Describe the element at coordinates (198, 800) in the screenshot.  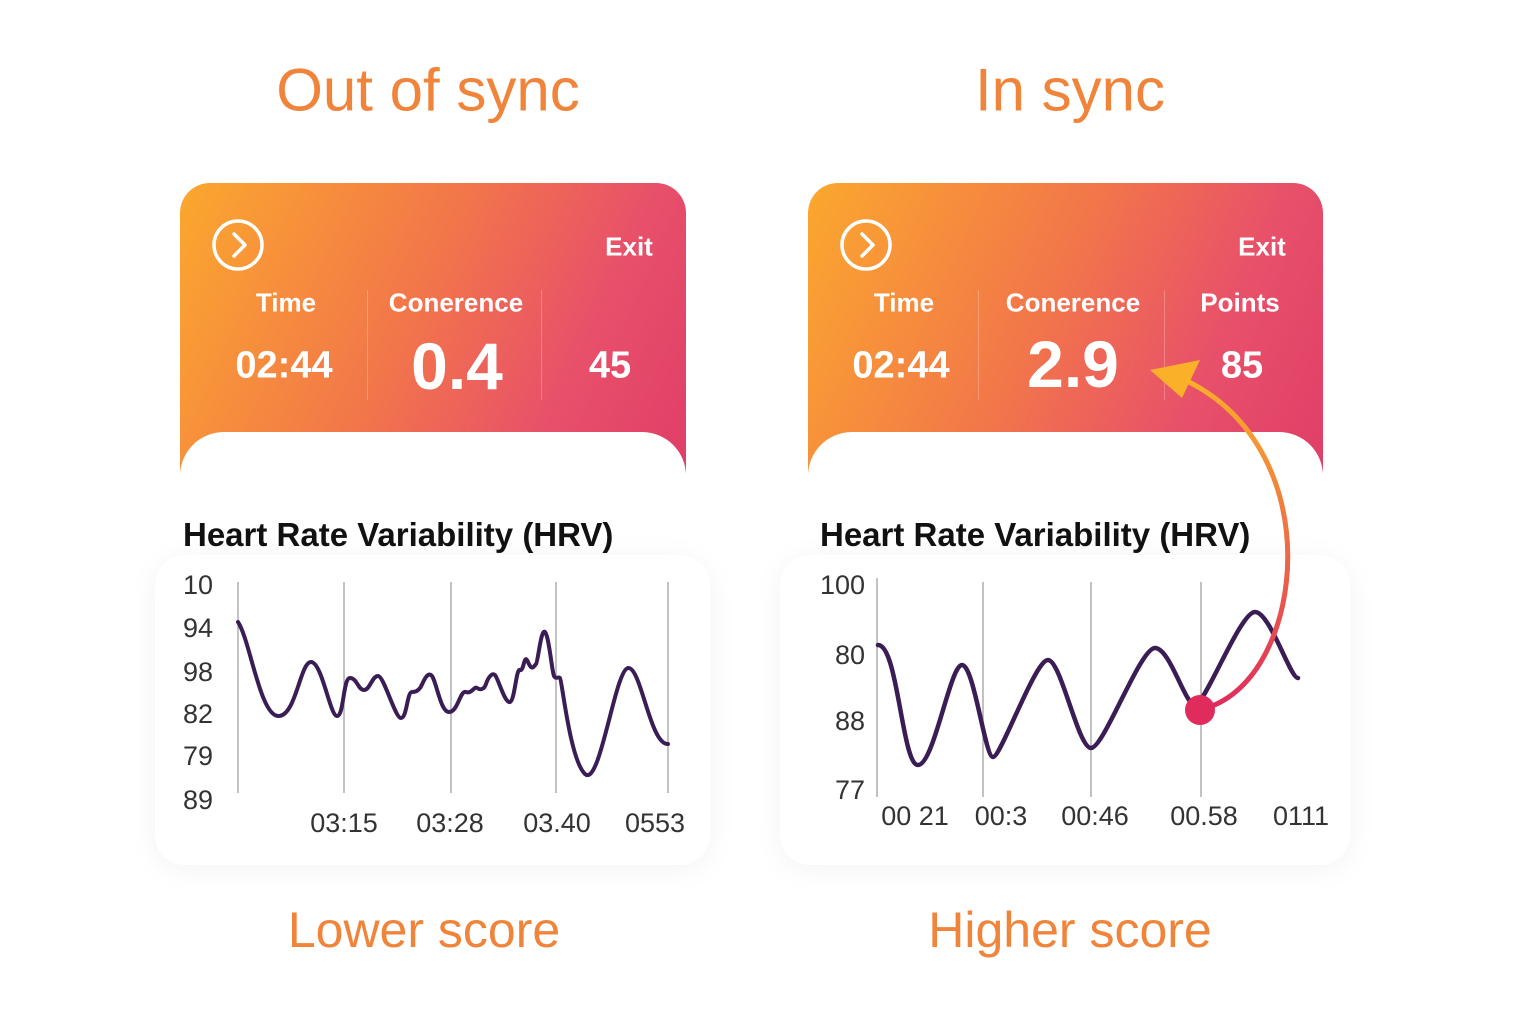
I see `y-tick-label: 89` at that location.